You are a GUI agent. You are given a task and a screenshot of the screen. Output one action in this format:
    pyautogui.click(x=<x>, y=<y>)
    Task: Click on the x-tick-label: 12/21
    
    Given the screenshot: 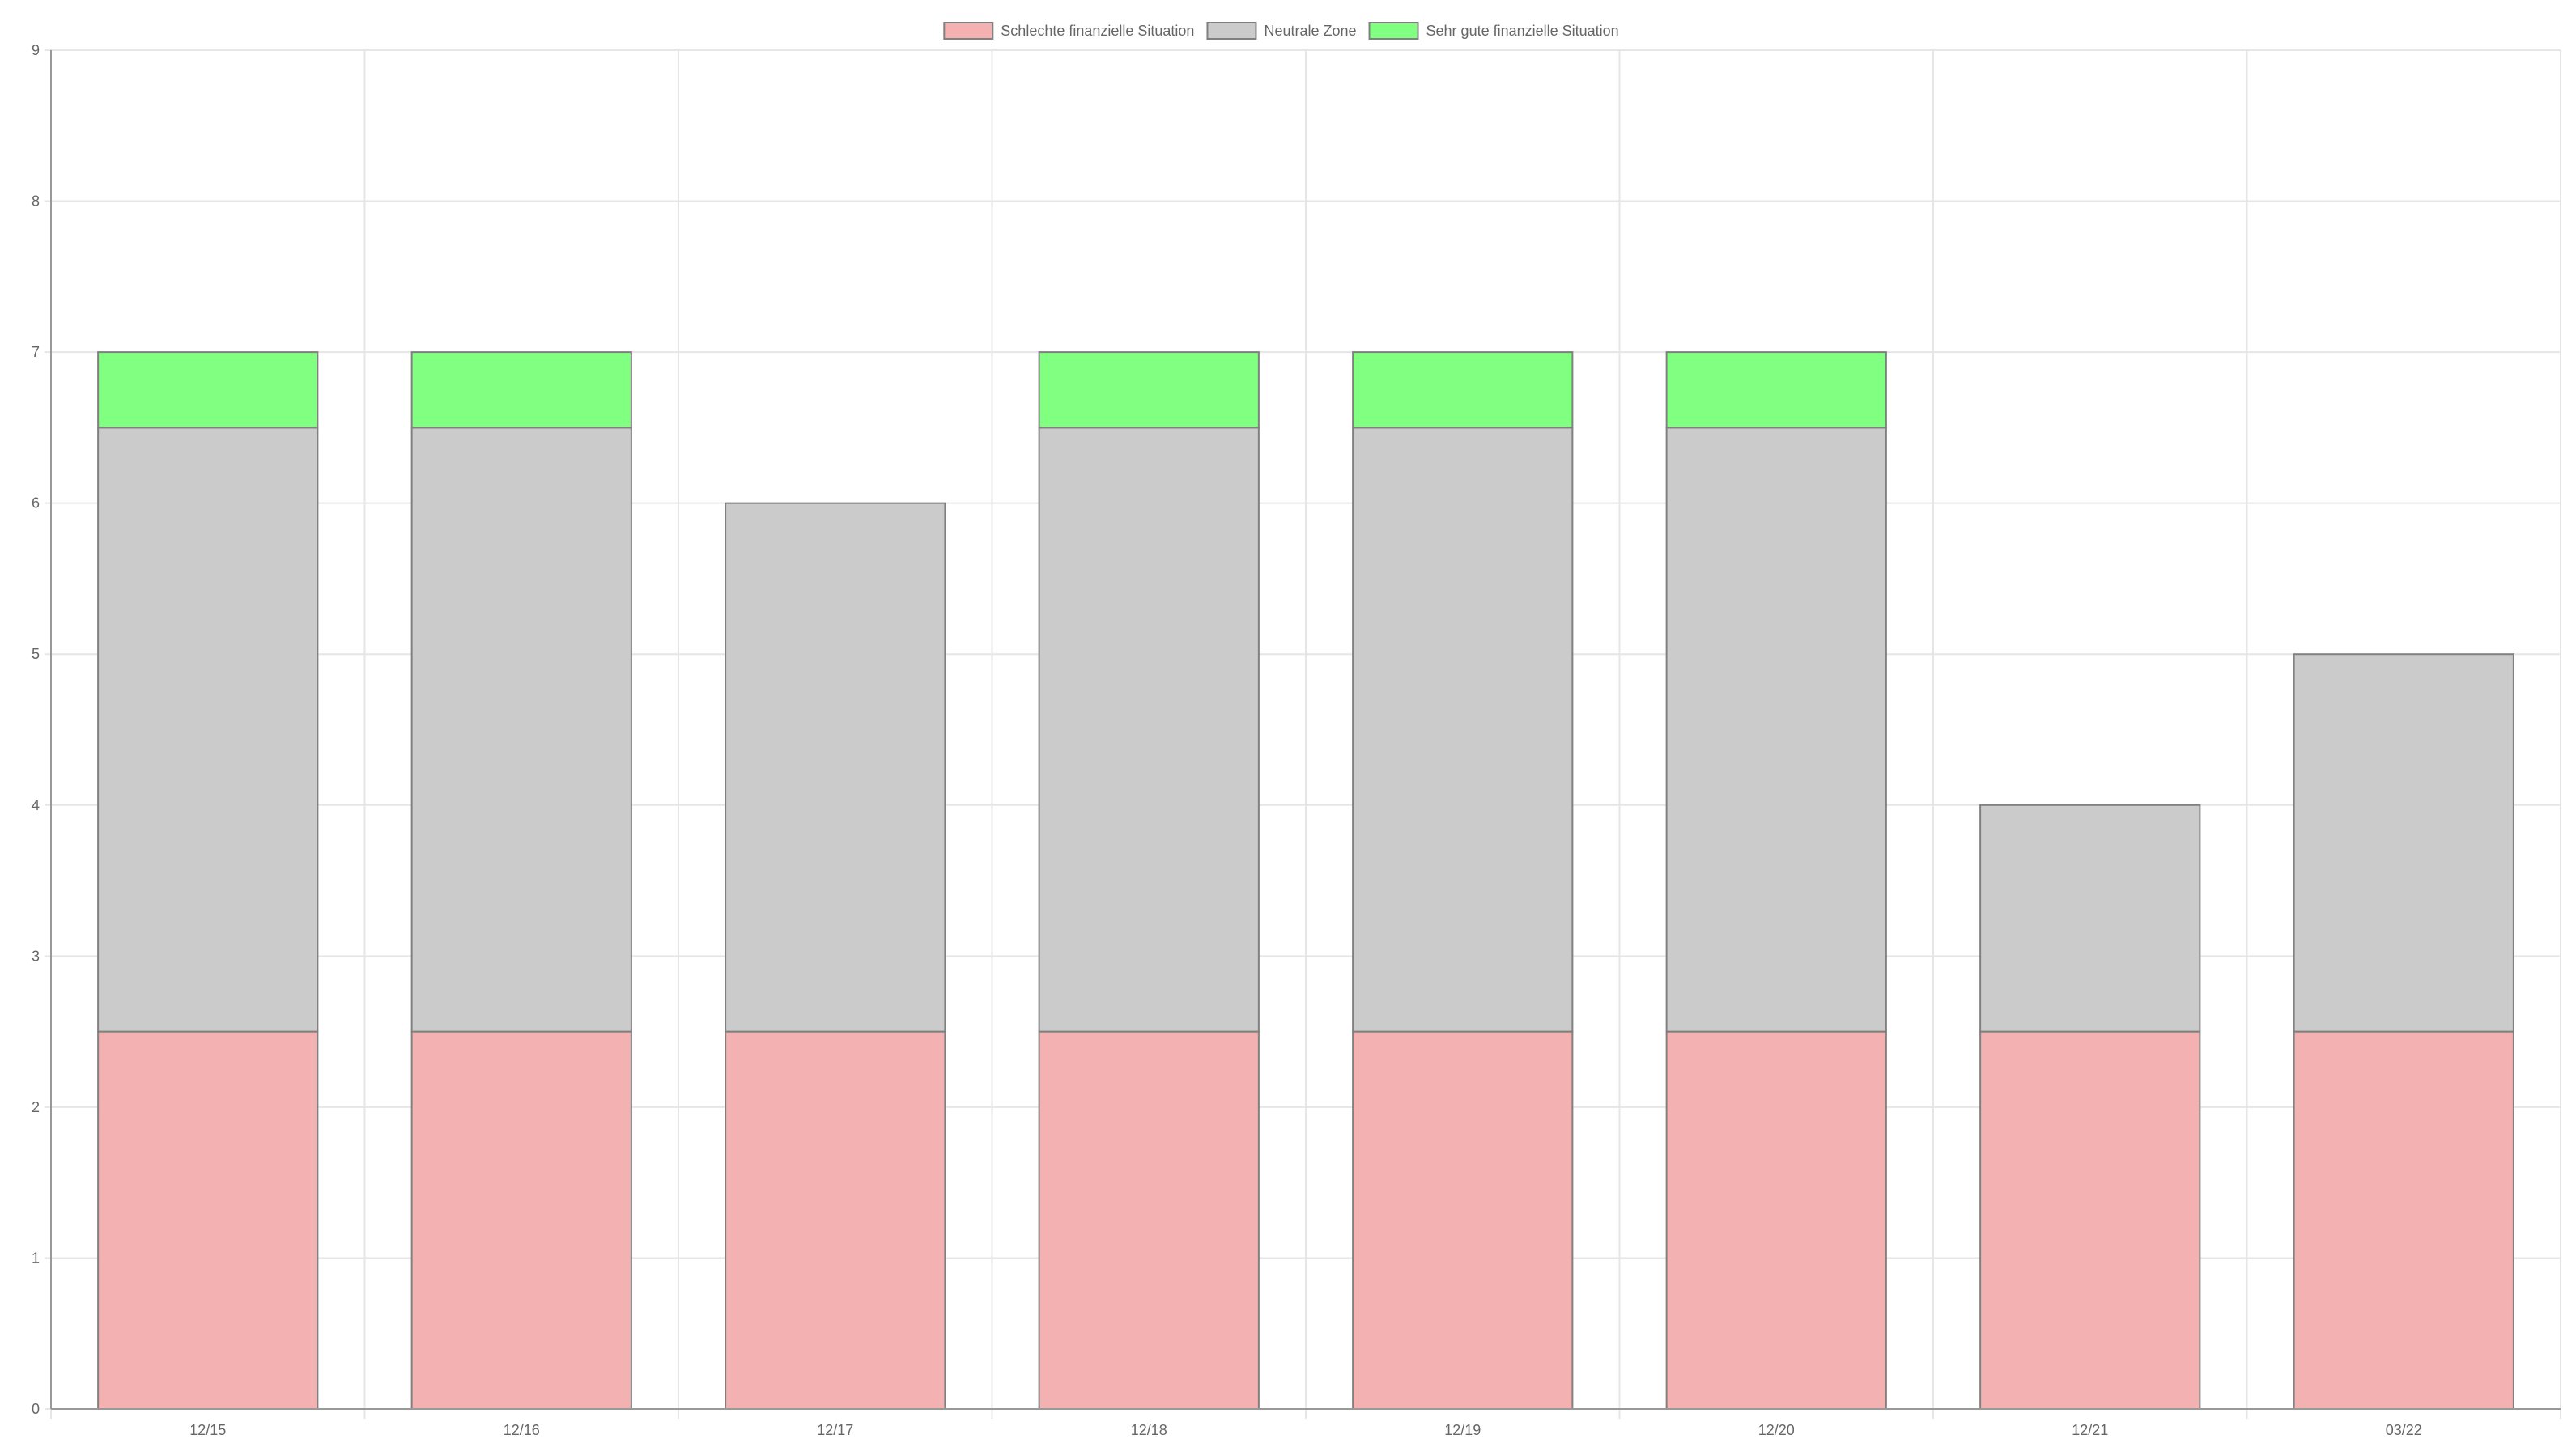 What is the action you would take?
    pyautogui.click(x=2090, y=1430)
    